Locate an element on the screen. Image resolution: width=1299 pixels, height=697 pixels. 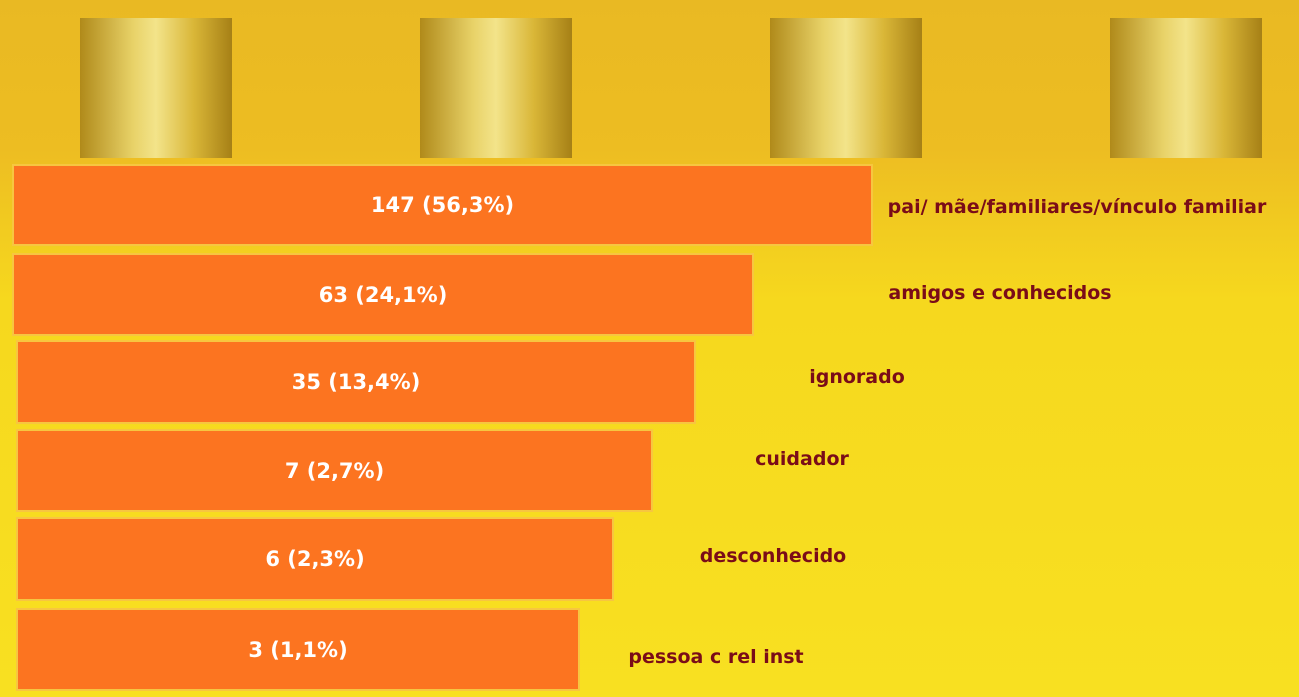
value-label: 7 (2,7%) is located at coordinates (334, 470).